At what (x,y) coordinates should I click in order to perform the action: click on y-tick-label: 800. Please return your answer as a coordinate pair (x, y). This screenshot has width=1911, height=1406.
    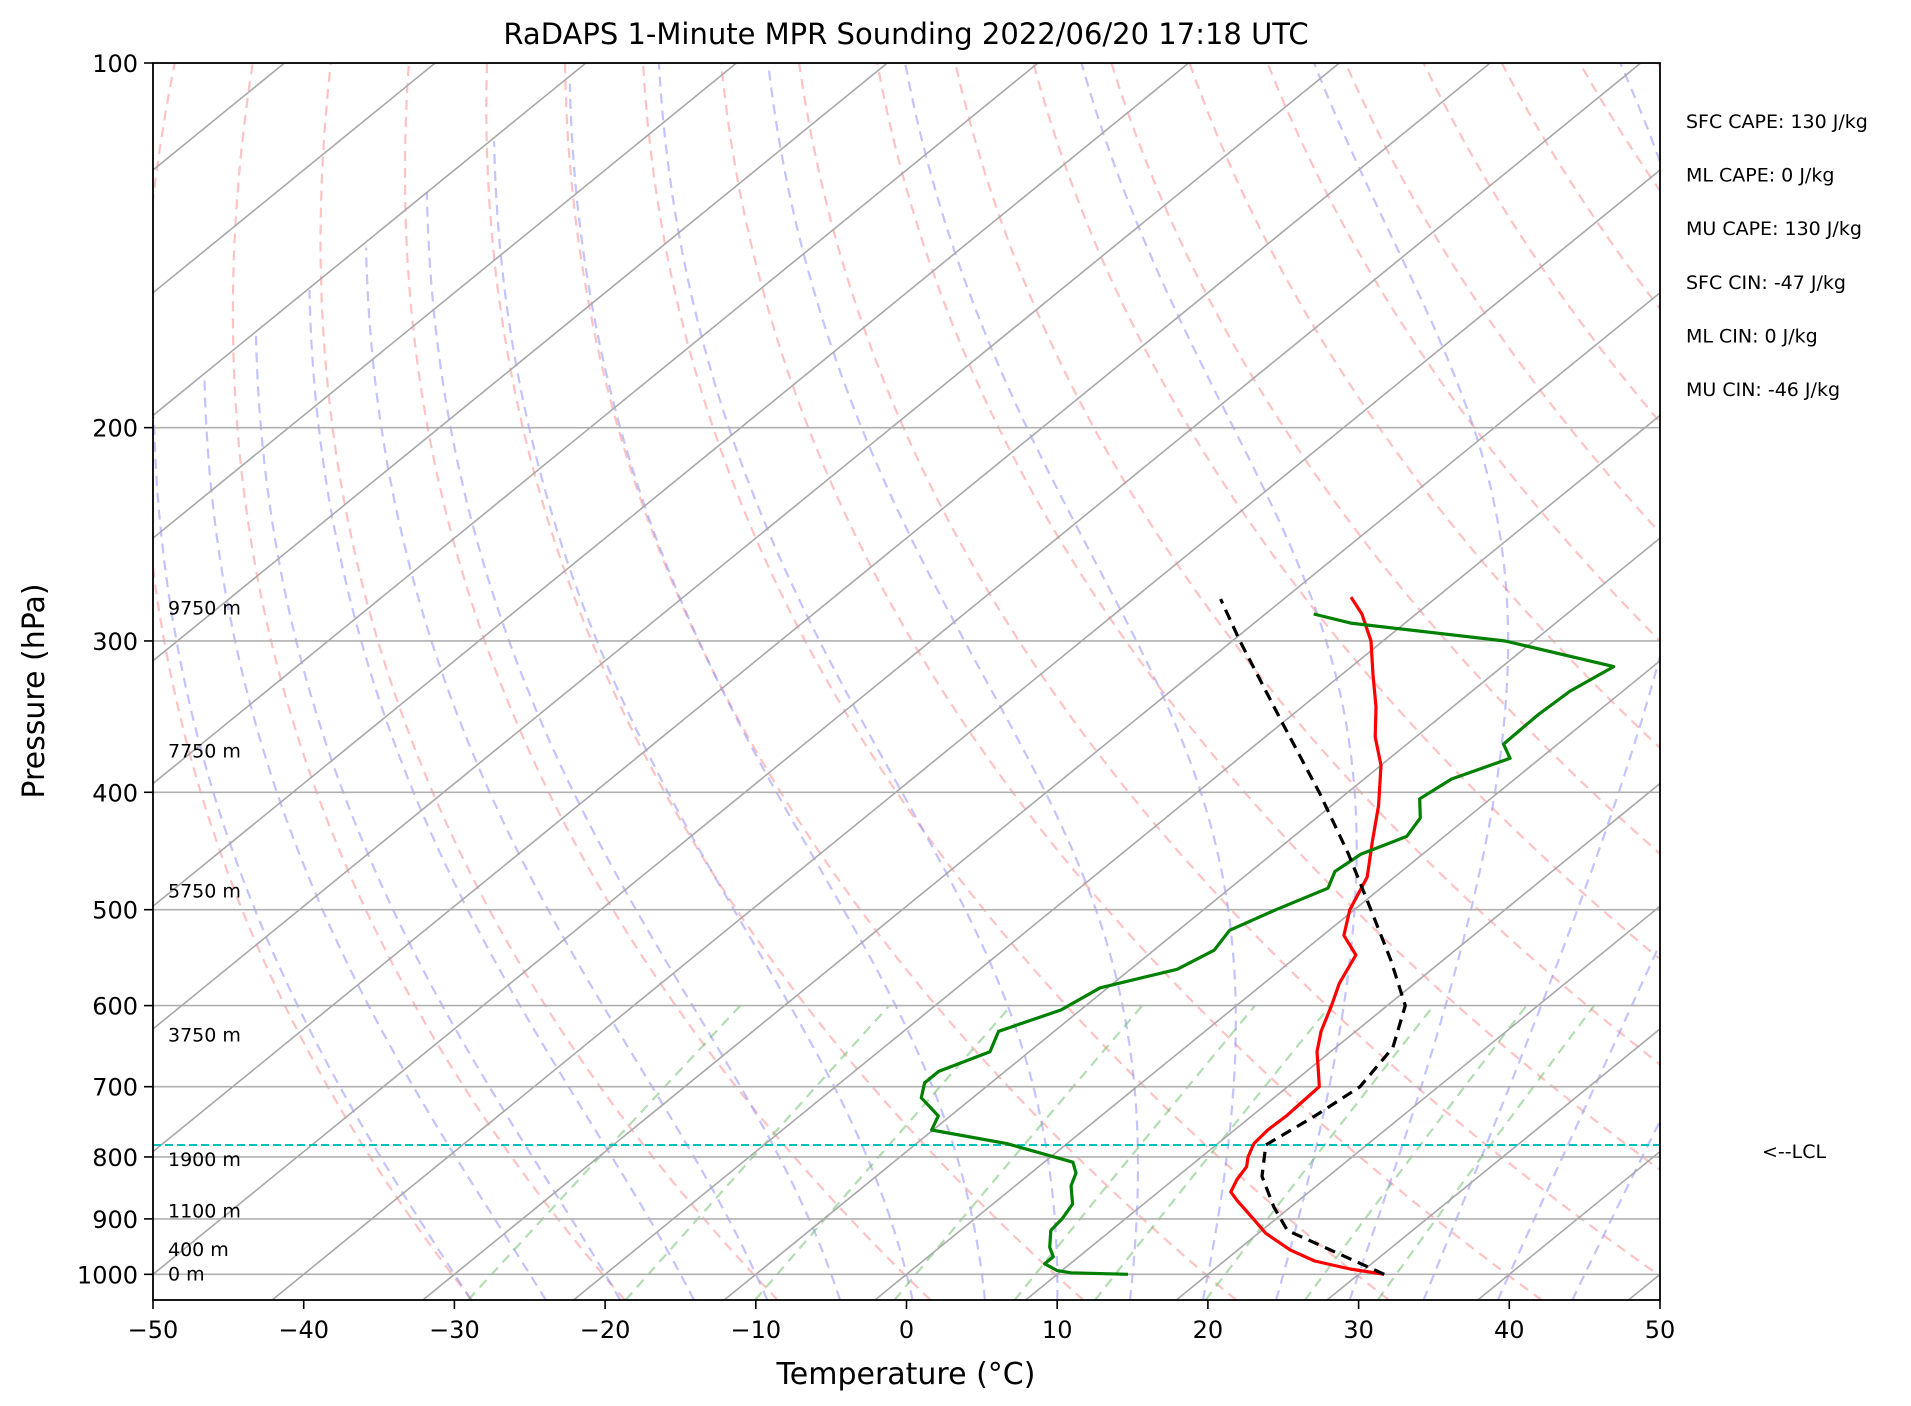
    Looking at the image, I should click on (115, 1158).